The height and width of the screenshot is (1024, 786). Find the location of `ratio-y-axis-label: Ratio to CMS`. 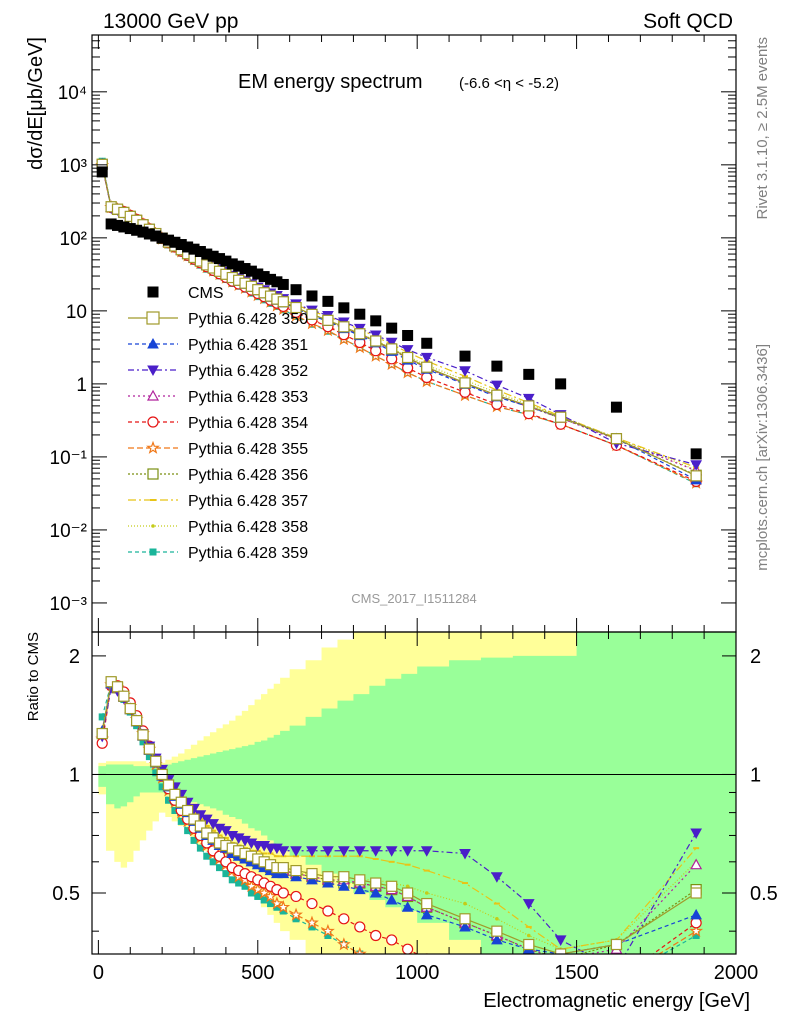

ratio-y-axis-label: Ratio to CMS is located at coordinates (33, 676).